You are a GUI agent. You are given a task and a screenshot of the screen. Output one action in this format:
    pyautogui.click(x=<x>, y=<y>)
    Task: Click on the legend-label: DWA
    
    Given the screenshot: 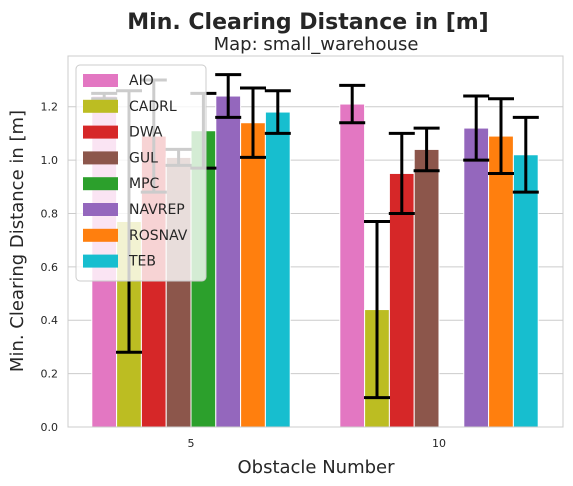 What is the action you would take?
    pyautogui.click(x=146, y=133)
    